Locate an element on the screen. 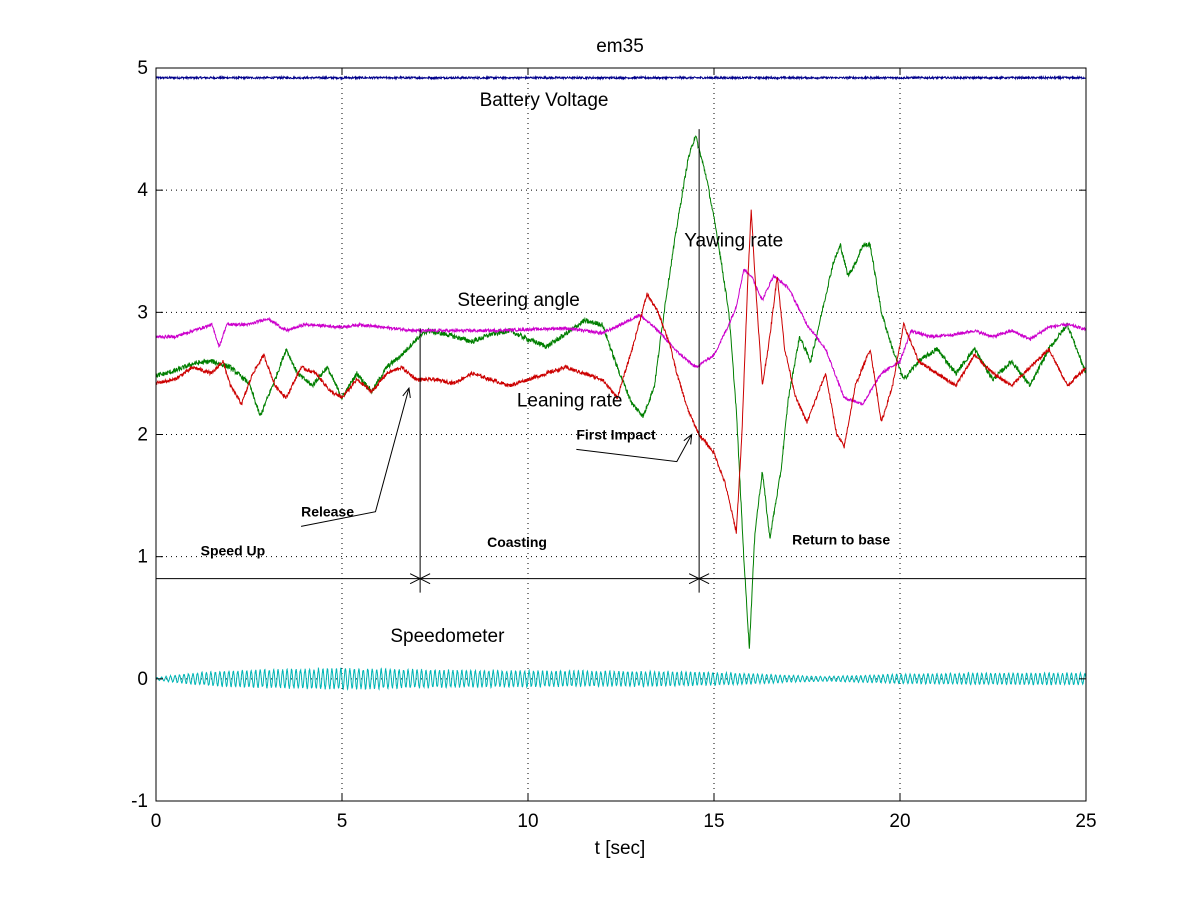 Image resolution: width=1200 pixels, height=900 pixels. y-tick-label: 5 is located at coordinates (142, 68).